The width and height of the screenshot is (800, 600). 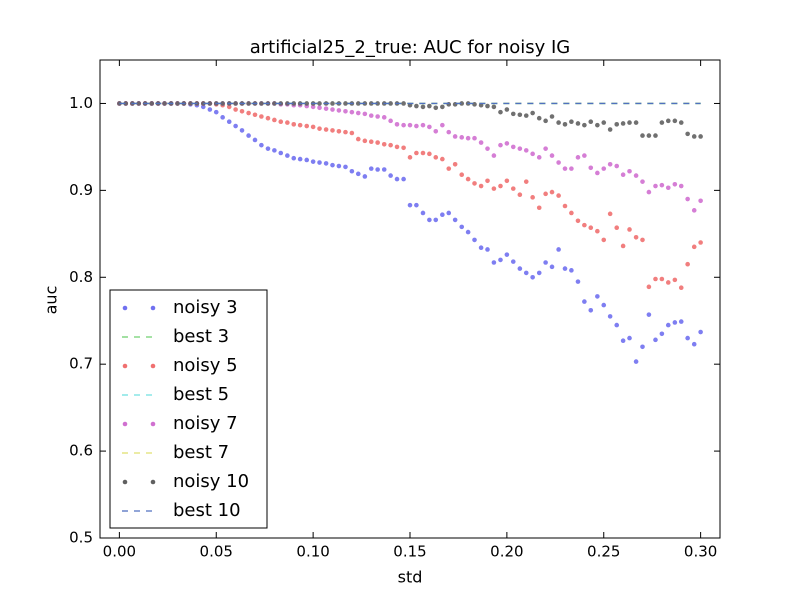 I want to click on y-tick-label: 0.8, so click(x=81, y=277).